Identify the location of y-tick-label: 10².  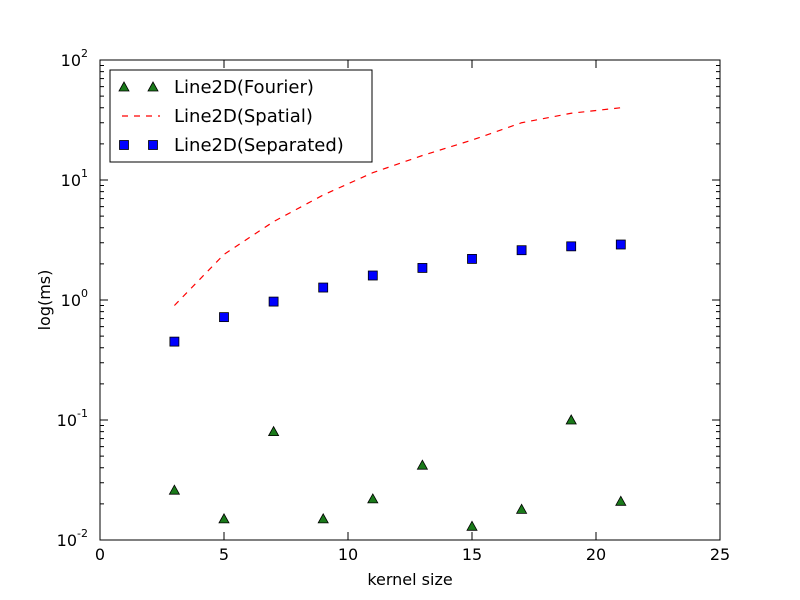
(74, 58).